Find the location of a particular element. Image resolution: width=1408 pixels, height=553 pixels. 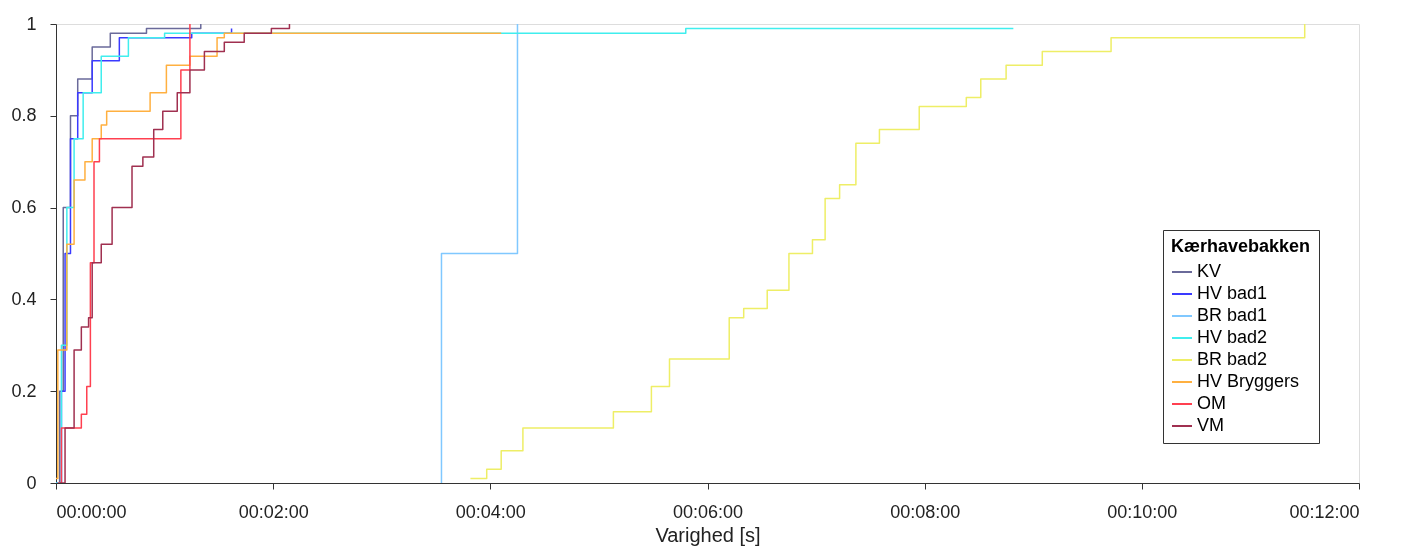

legend-label: BR bad1 is located at coordinates (1232, 315).